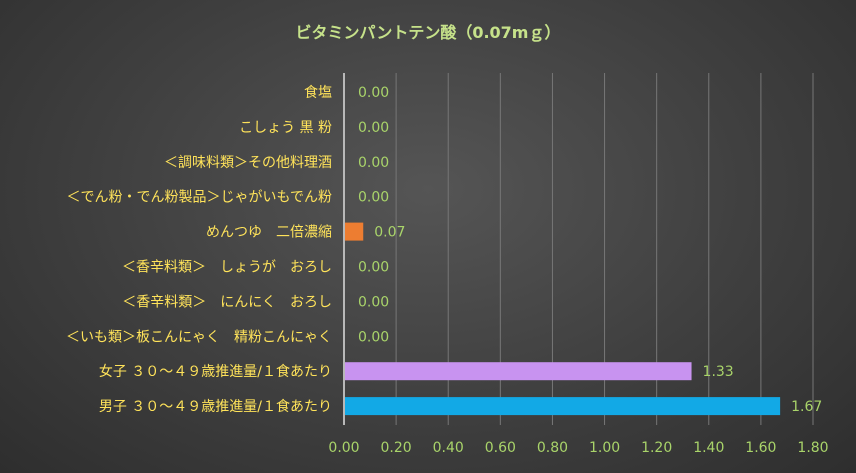  Describe the element at coordinates (428, 33) in the screenshot. I see `chart-title: ビタミンパントテン酸（0.07mｇ）` at that location.